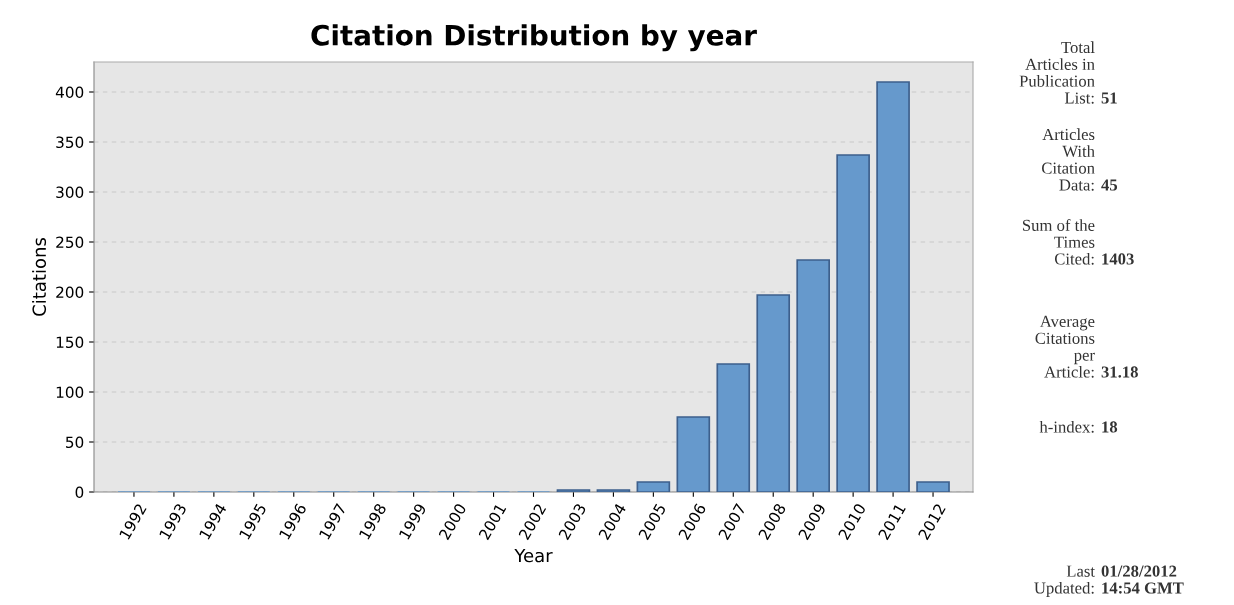  I want to click on text: 45, so click(1109, 185).